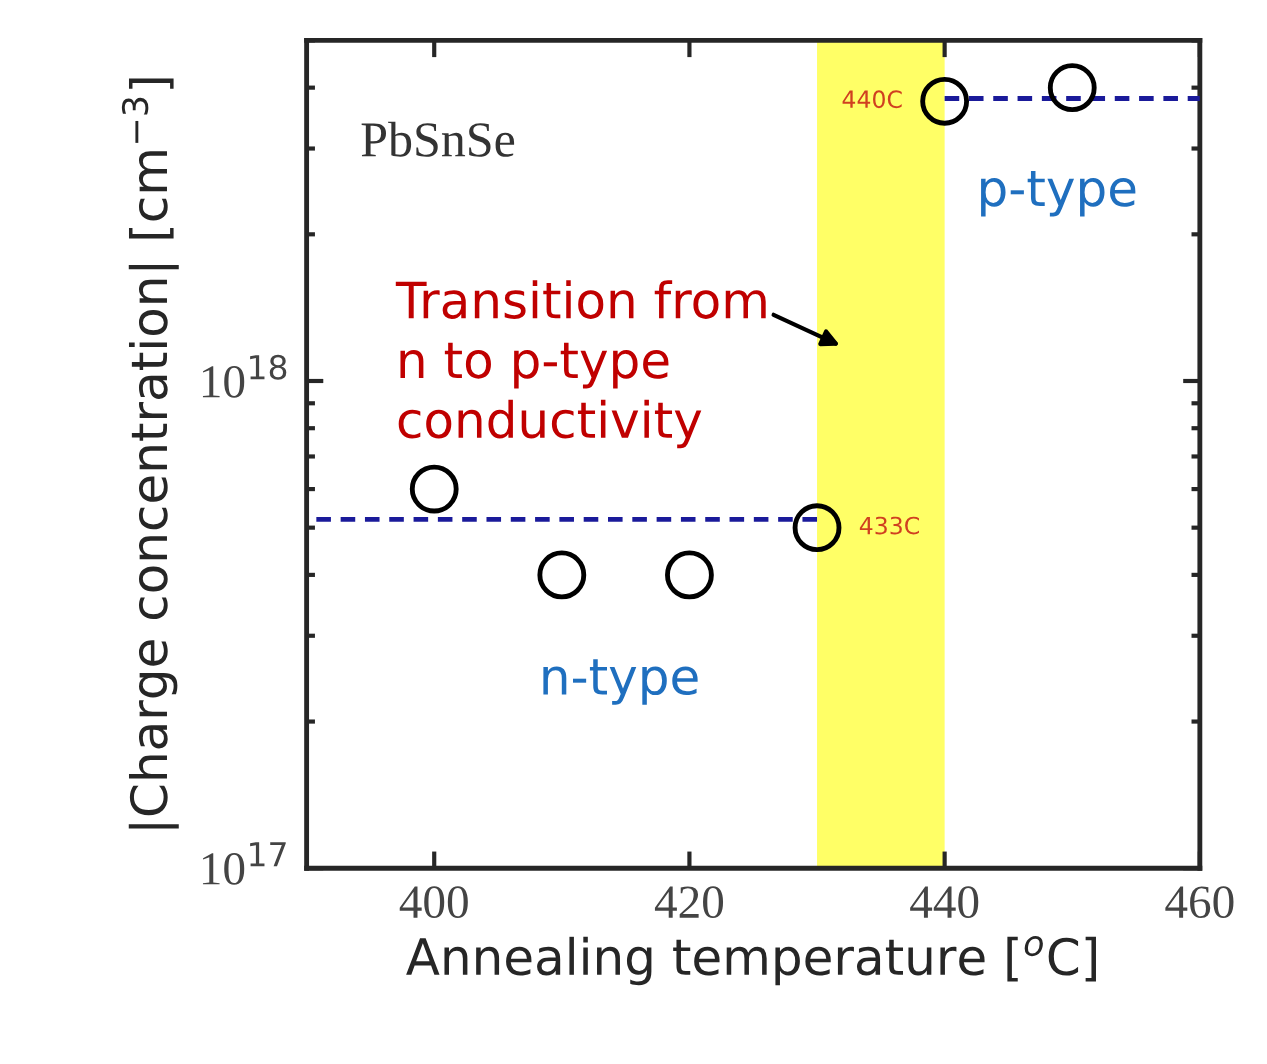  What do you see at coordinates (438, 139) in the screenshot?
I see `annotation: PbSnSe` at bounding box center [438, 139].